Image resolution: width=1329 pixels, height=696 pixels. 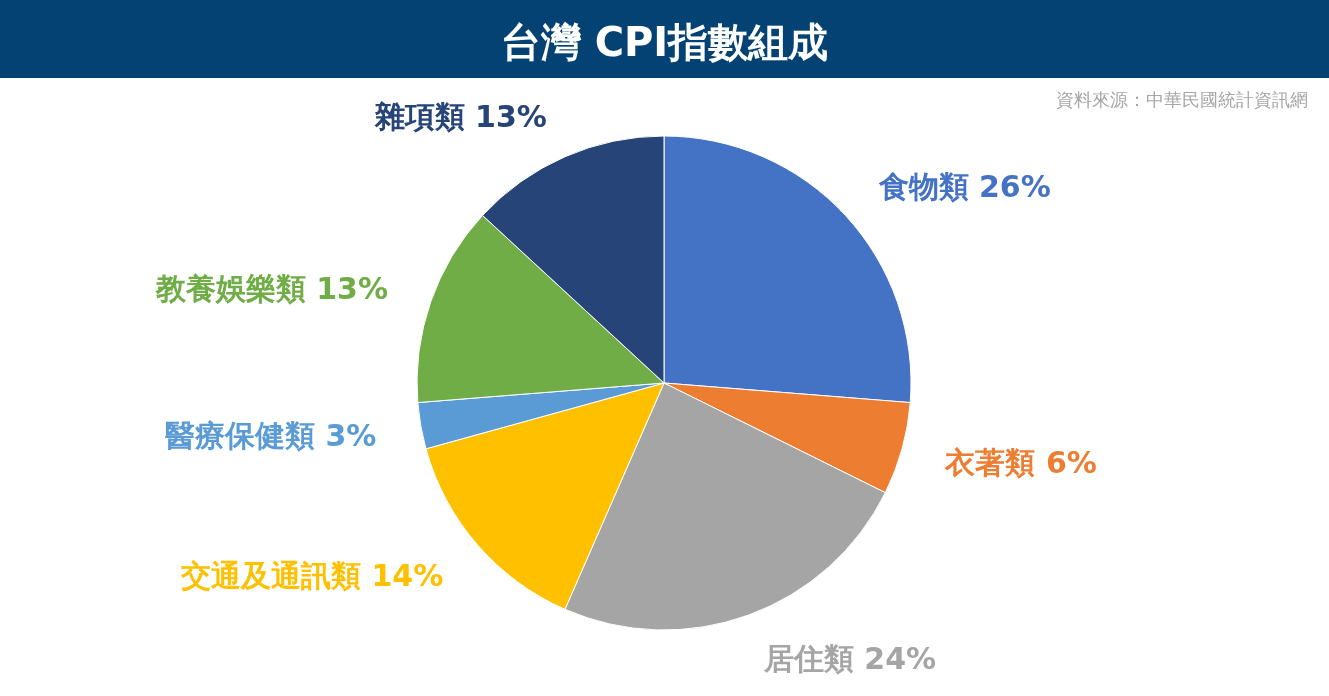 I want to click on data-label: 24%, so click(x=895, y=659).